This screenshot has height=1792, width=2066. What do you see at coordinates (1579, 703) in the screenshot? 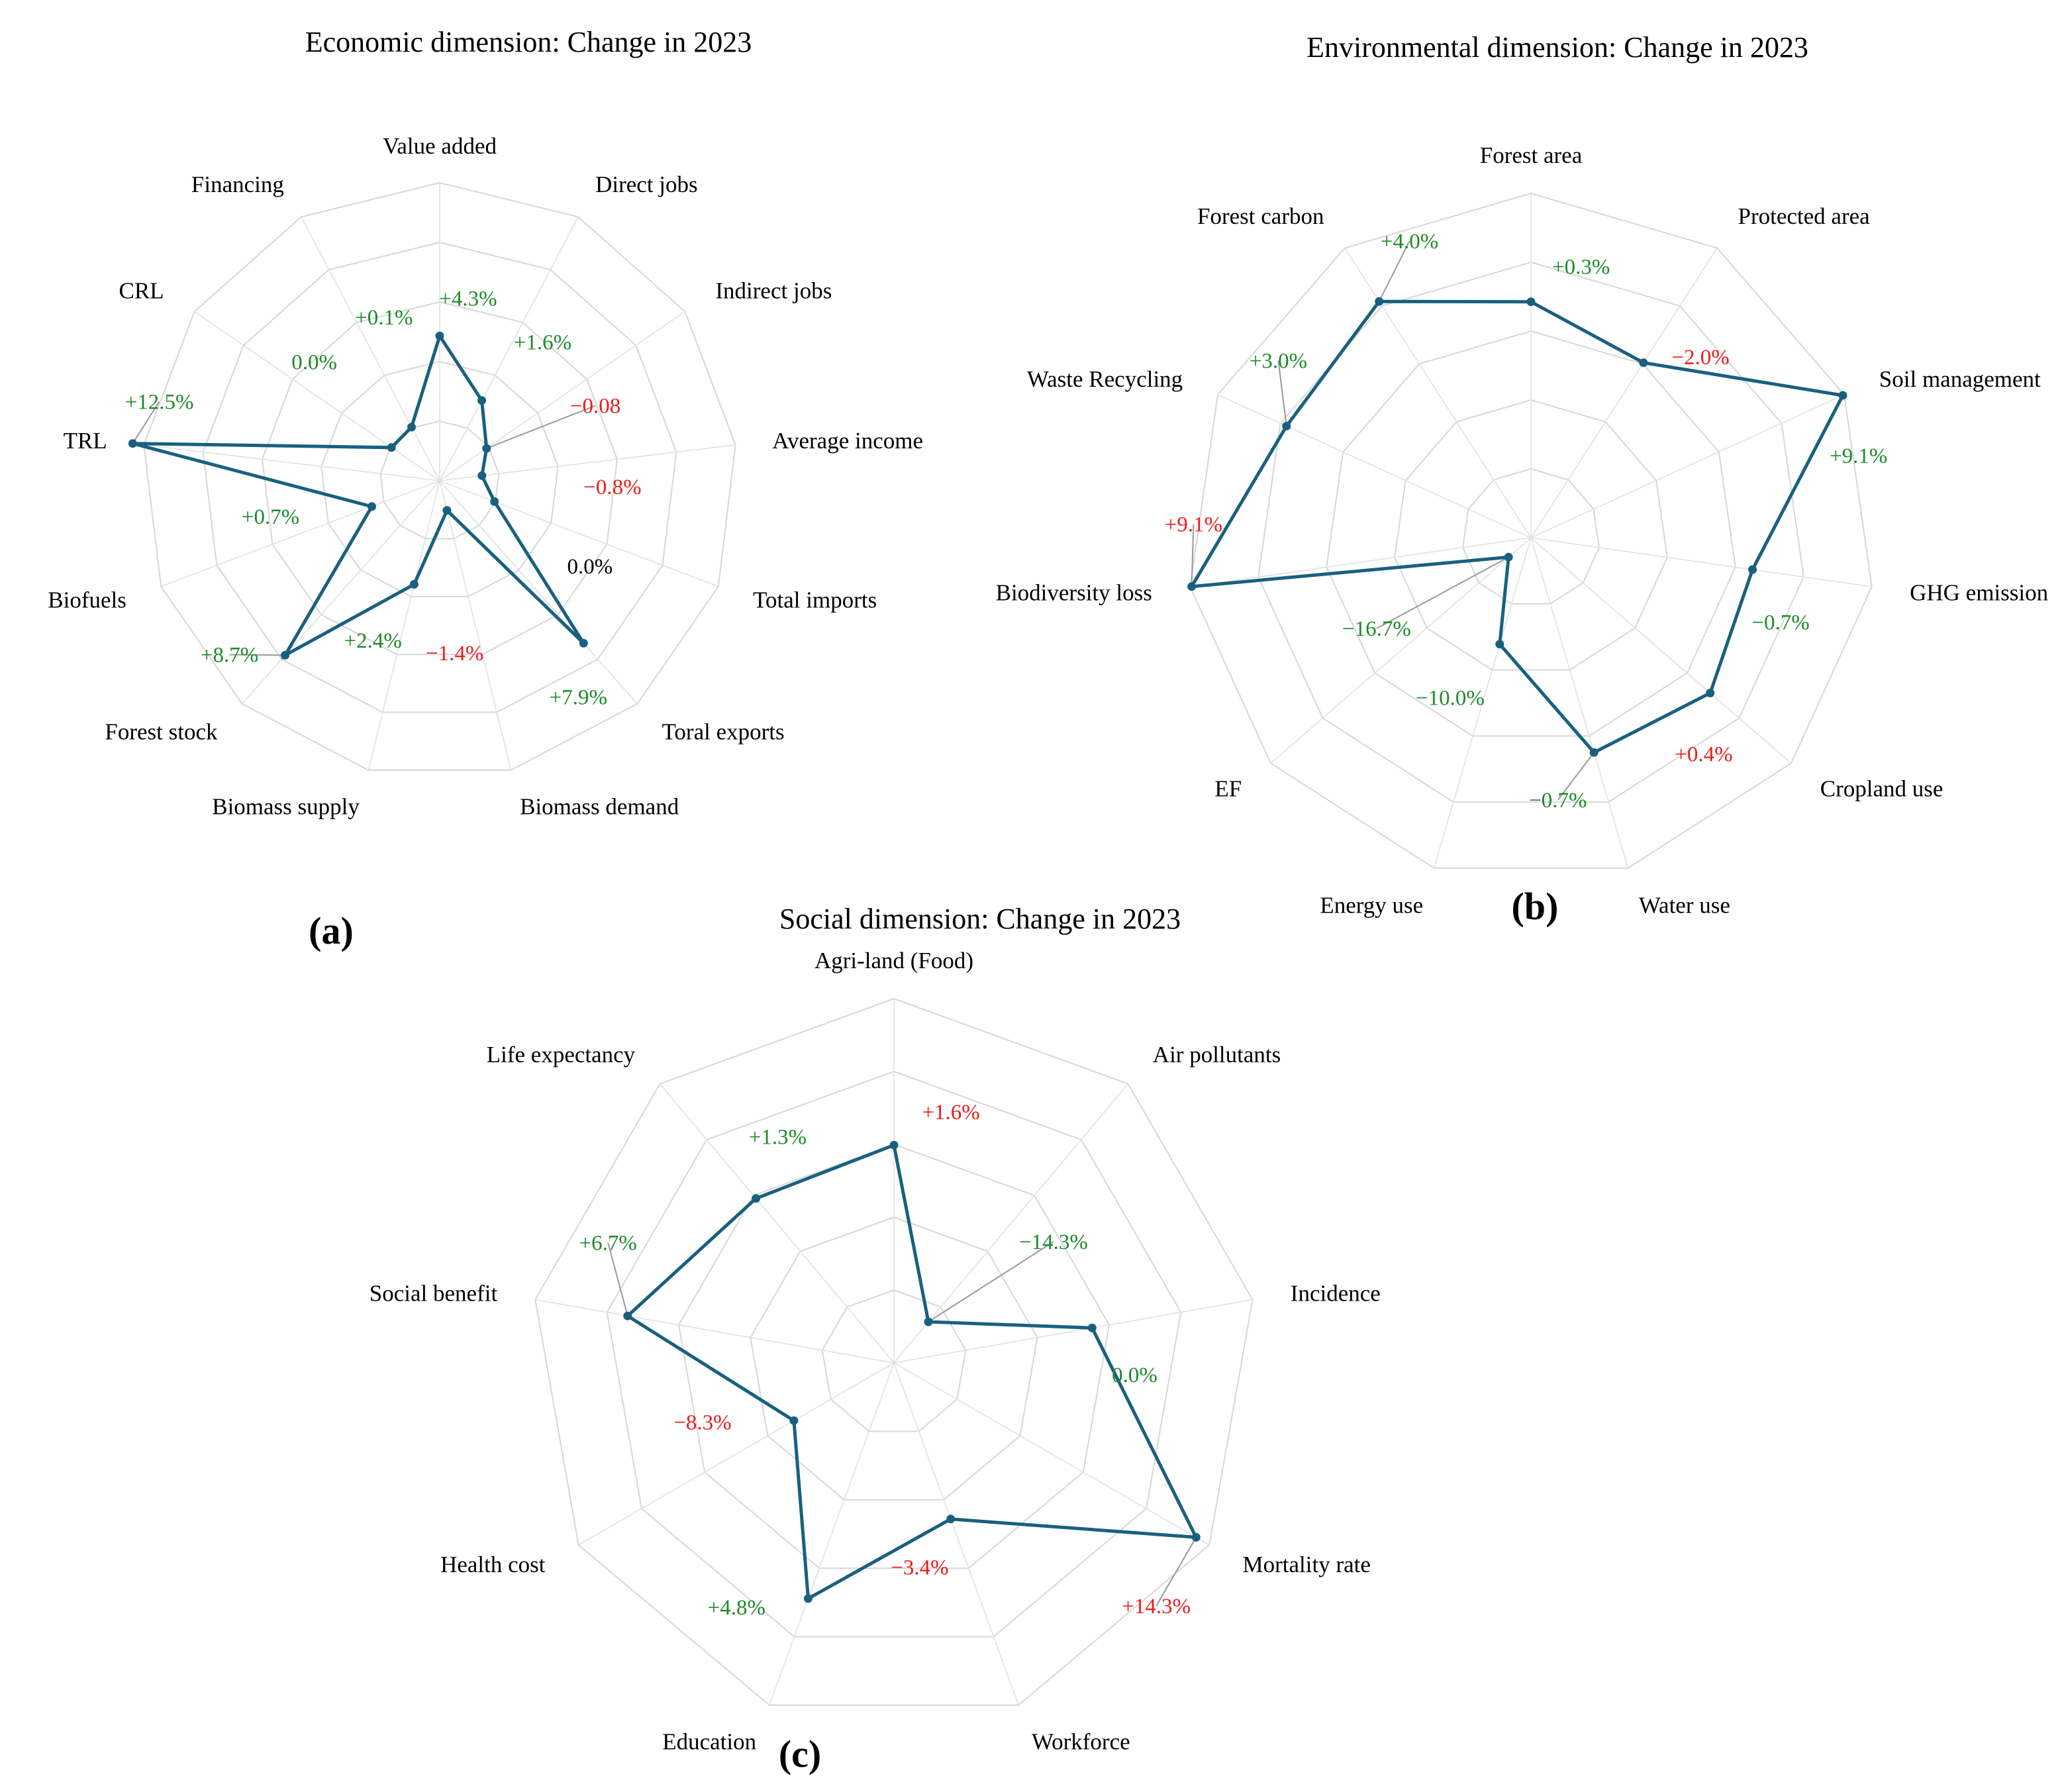
I see `environmental-spoke-water-use` at bounding box center [1579, 703].